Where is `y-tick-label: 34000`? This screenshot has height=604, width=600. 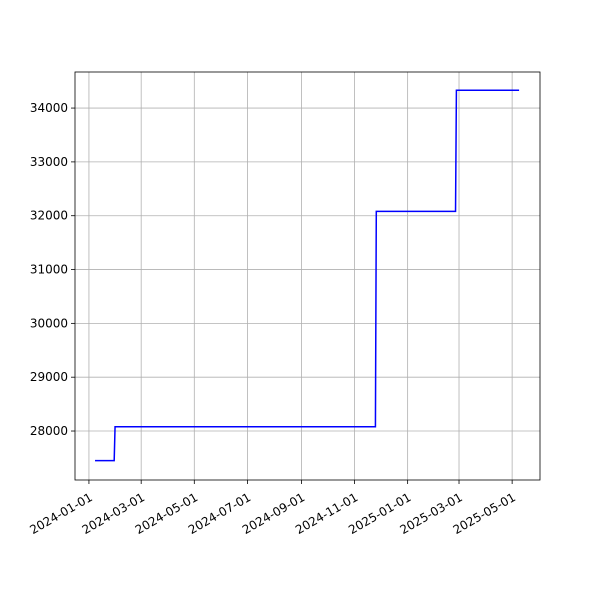 y-tick-label: 34000 is located at coordinates (49, 108).